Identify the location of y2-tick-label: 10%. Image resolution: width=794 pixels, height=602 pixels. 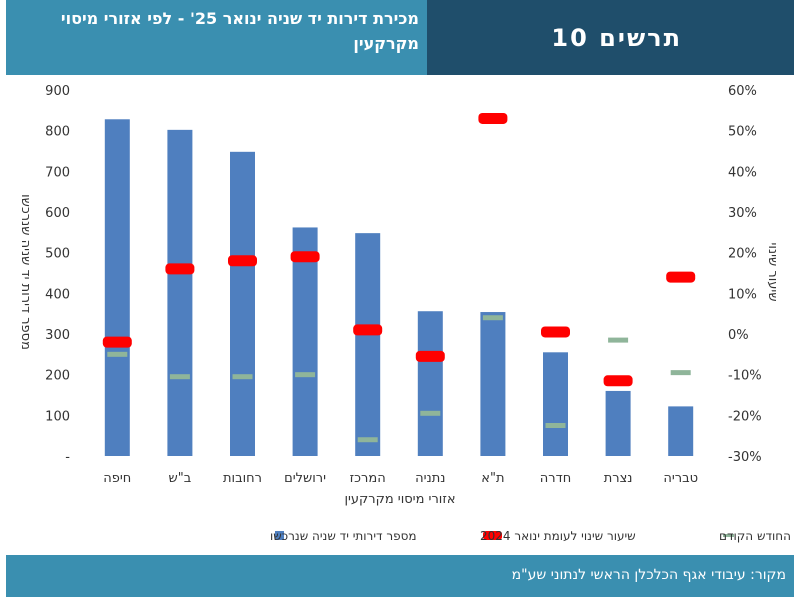
(742, 294).